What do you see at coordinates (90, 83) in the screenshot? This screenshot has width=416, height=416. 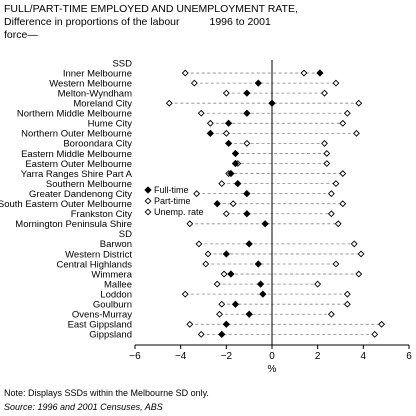 I see `category-label: Western Melbourne` at bounding box center [90, 83].